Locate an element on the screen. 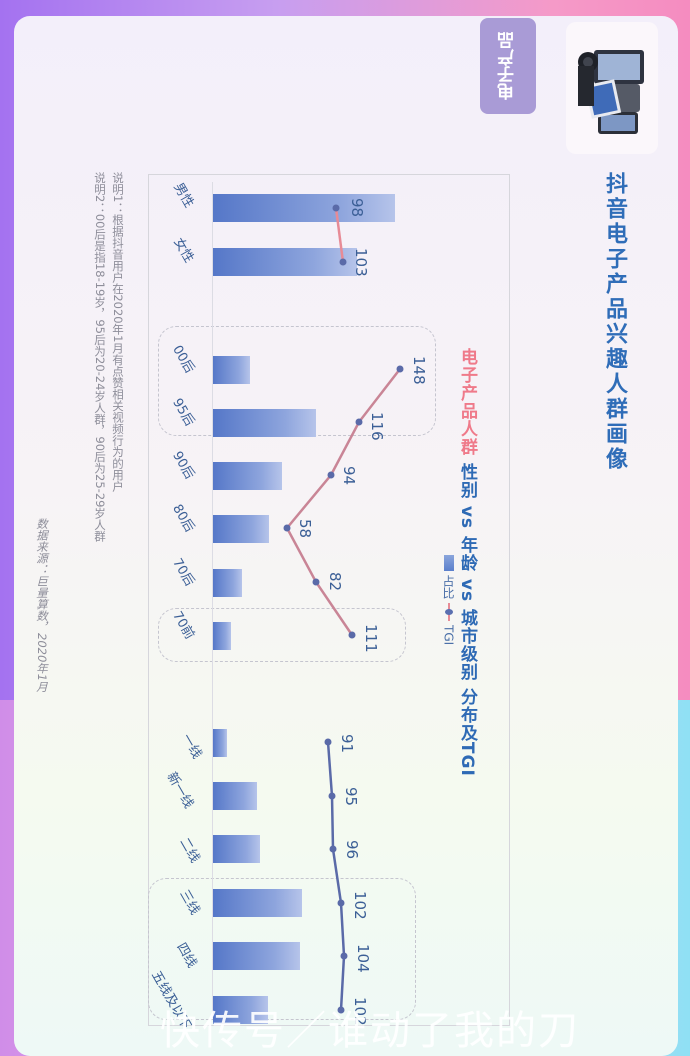 The width and height of the screenshot is (690, 1056). bar-95s is located at coordinates (264, 423).